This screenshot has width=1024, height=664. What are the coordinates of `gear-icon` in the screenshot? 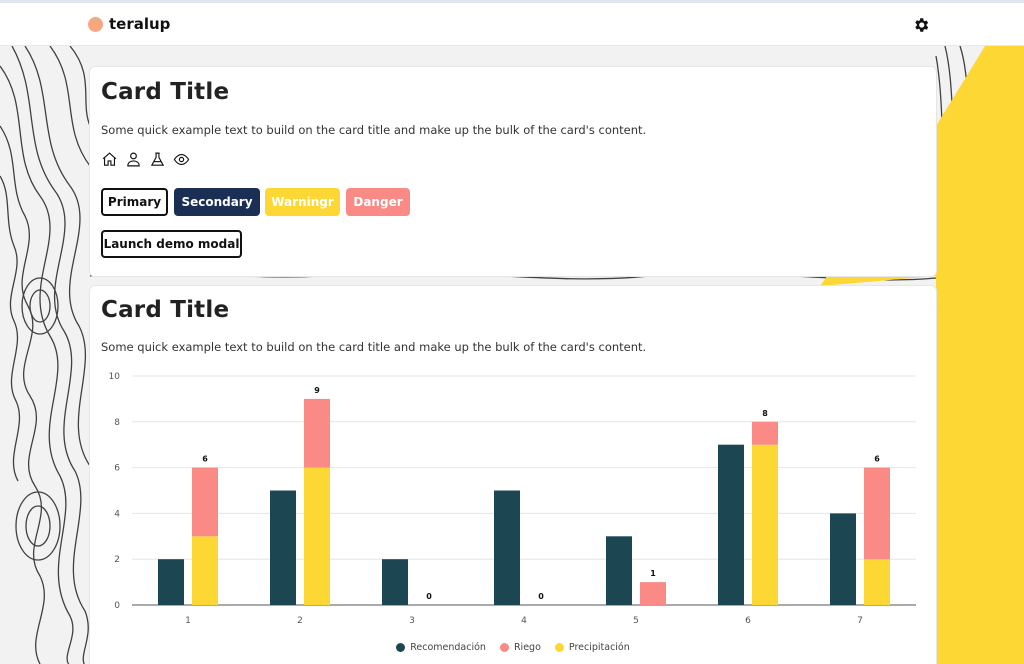 It's located at (921, 25).